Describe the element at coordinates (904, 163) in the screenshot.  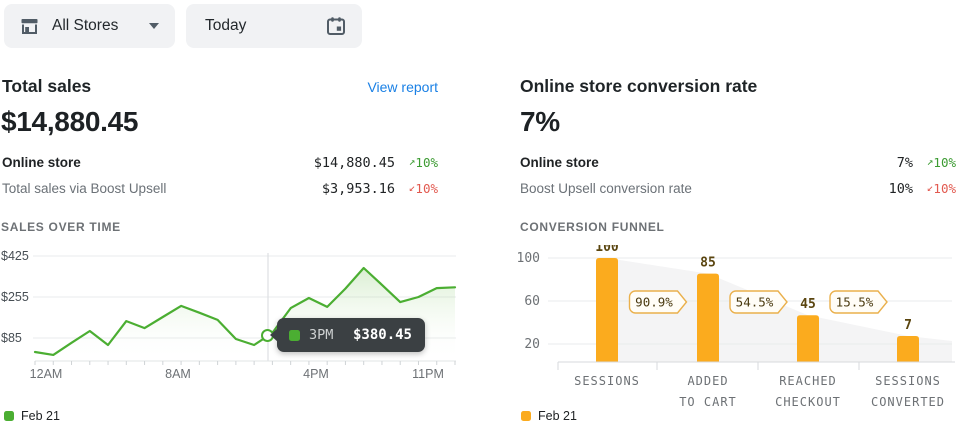
I see `metric-value: 7%` at that location.